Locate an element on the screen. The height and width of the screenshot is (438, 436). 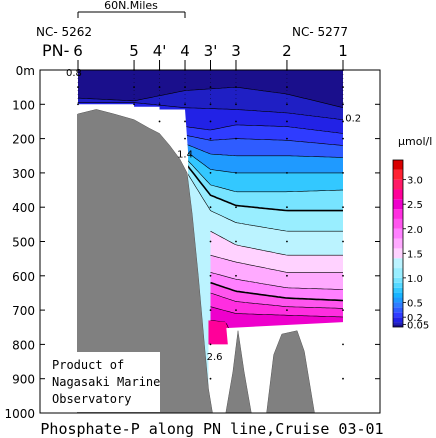
y-tick-label: 700 is located at coordinates (23, 311).